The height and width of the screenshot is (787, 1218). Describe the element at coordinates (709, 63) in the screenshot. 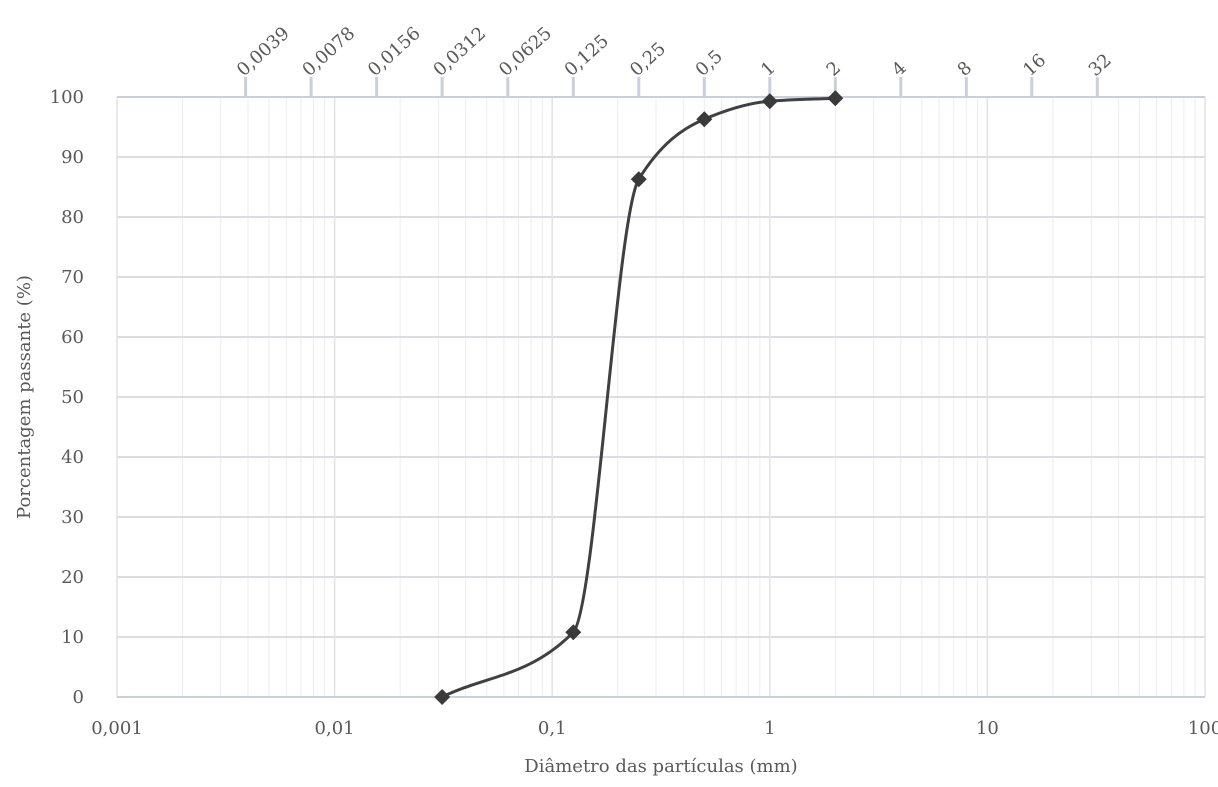

I see `top-tick-label: 0,5` at that location.